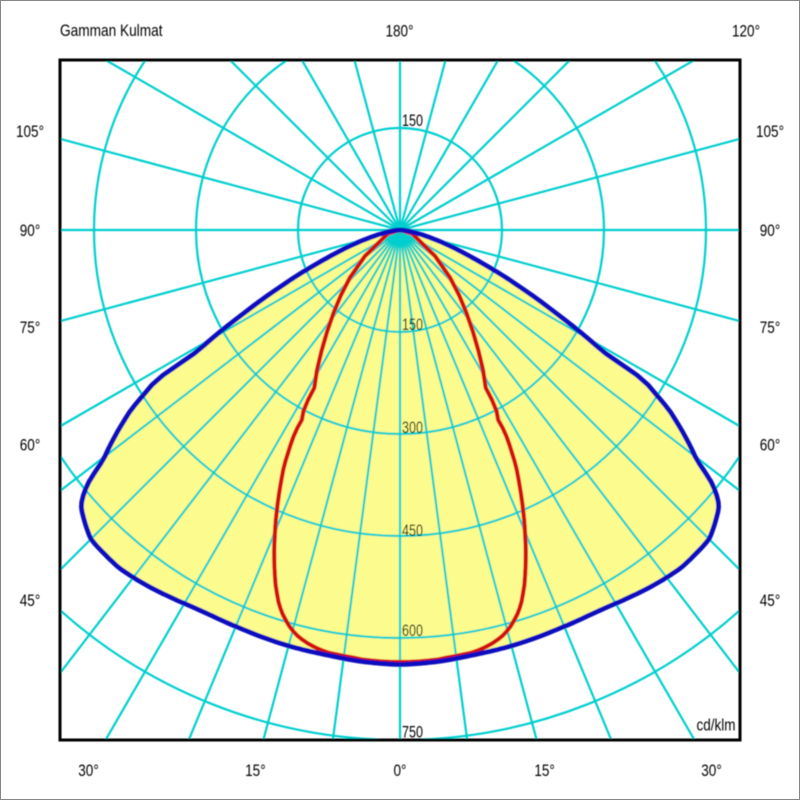  What do you see at coordinates (716, 725) in the screenshot?
I see `svg-text: cd/klm` at bounding box center [716, 725].